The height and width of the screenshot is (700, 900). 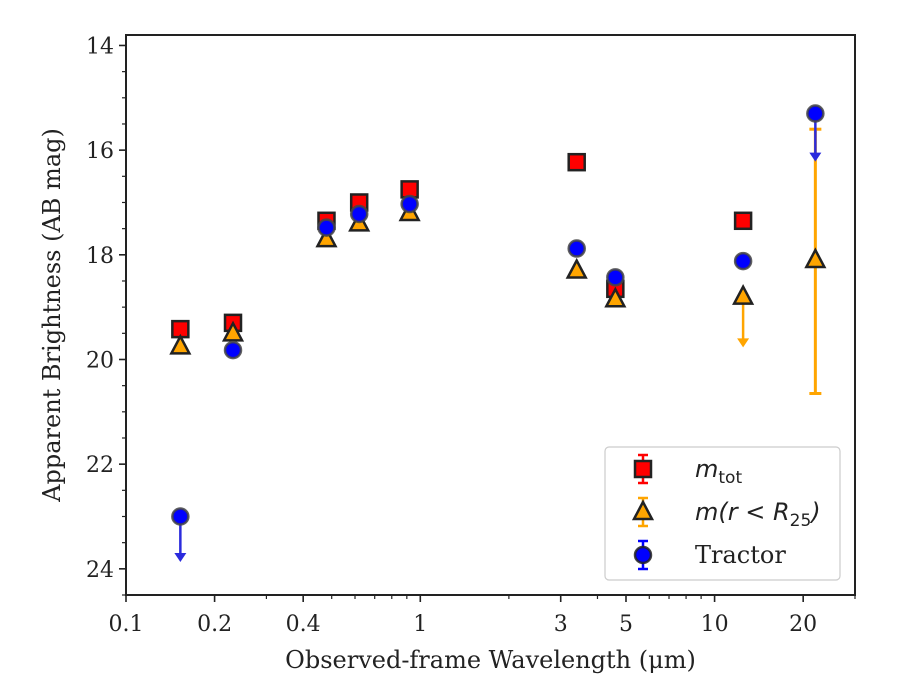 I want to click on legend-marker-circle, so click(x=643, y=555).